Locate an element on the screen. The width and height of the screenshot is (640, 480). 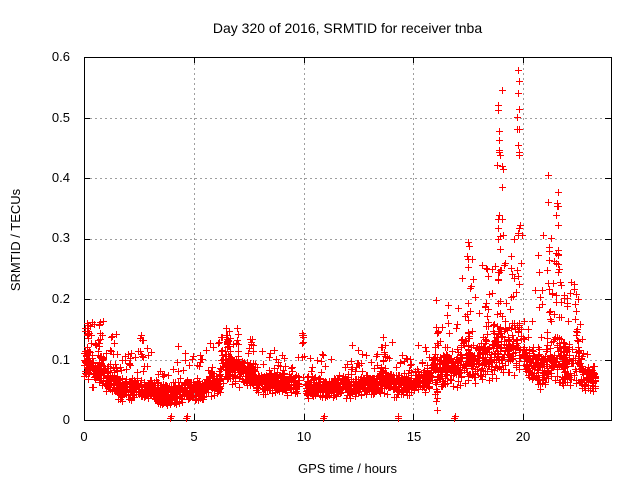
y-tick-label: 0 is located at coordinates (66, 419).